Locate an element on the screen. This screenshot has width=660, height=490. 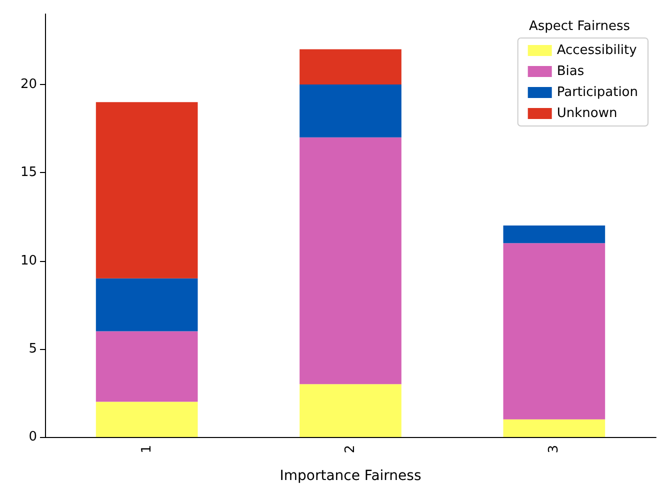
y-tick-label: 20 is located at coordinates (28, 84).